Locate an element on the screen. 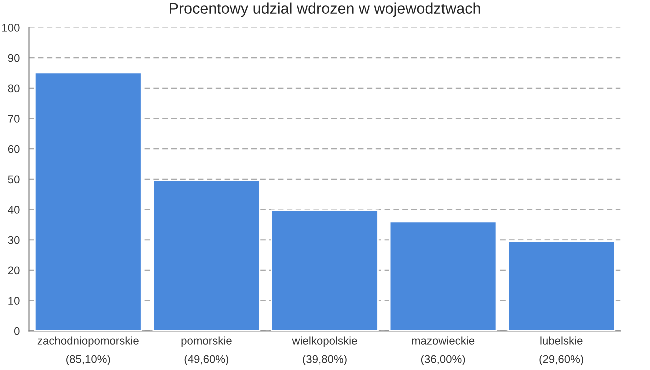  y-tick-label: 0 is located at coordinates (17, 331).